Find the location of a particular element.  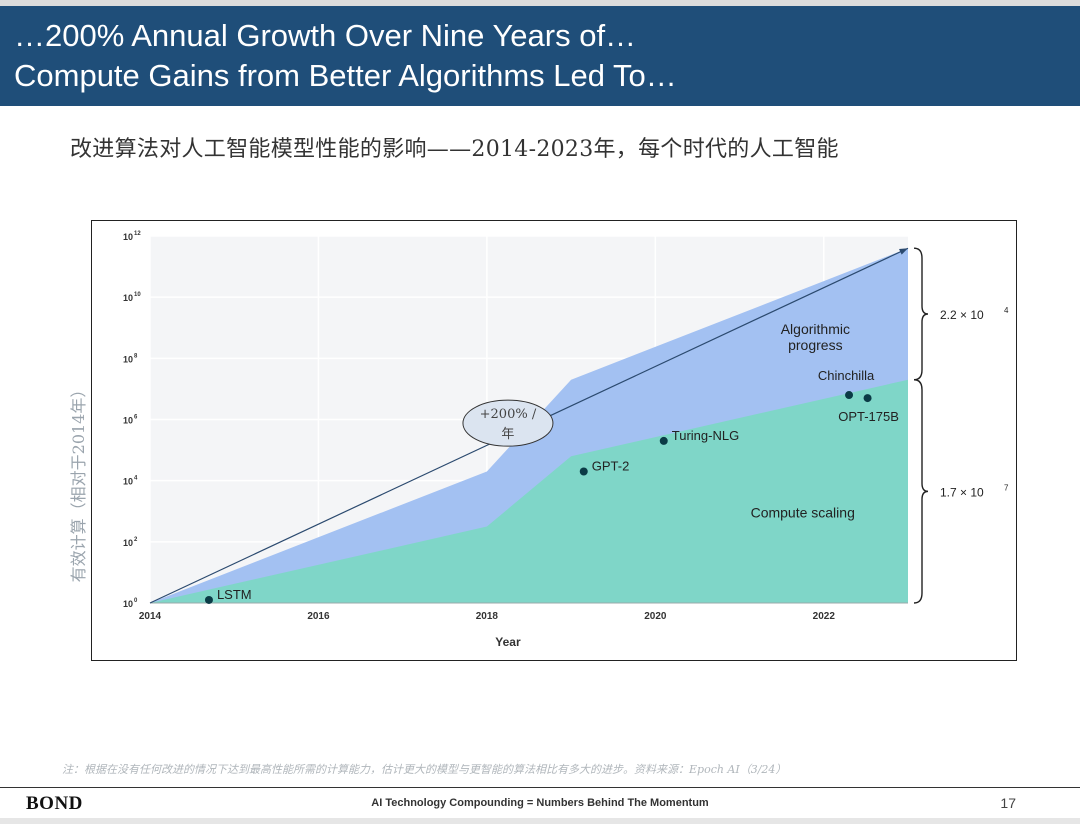

growth-rate-ellipse is located at coordinates (508, 423).